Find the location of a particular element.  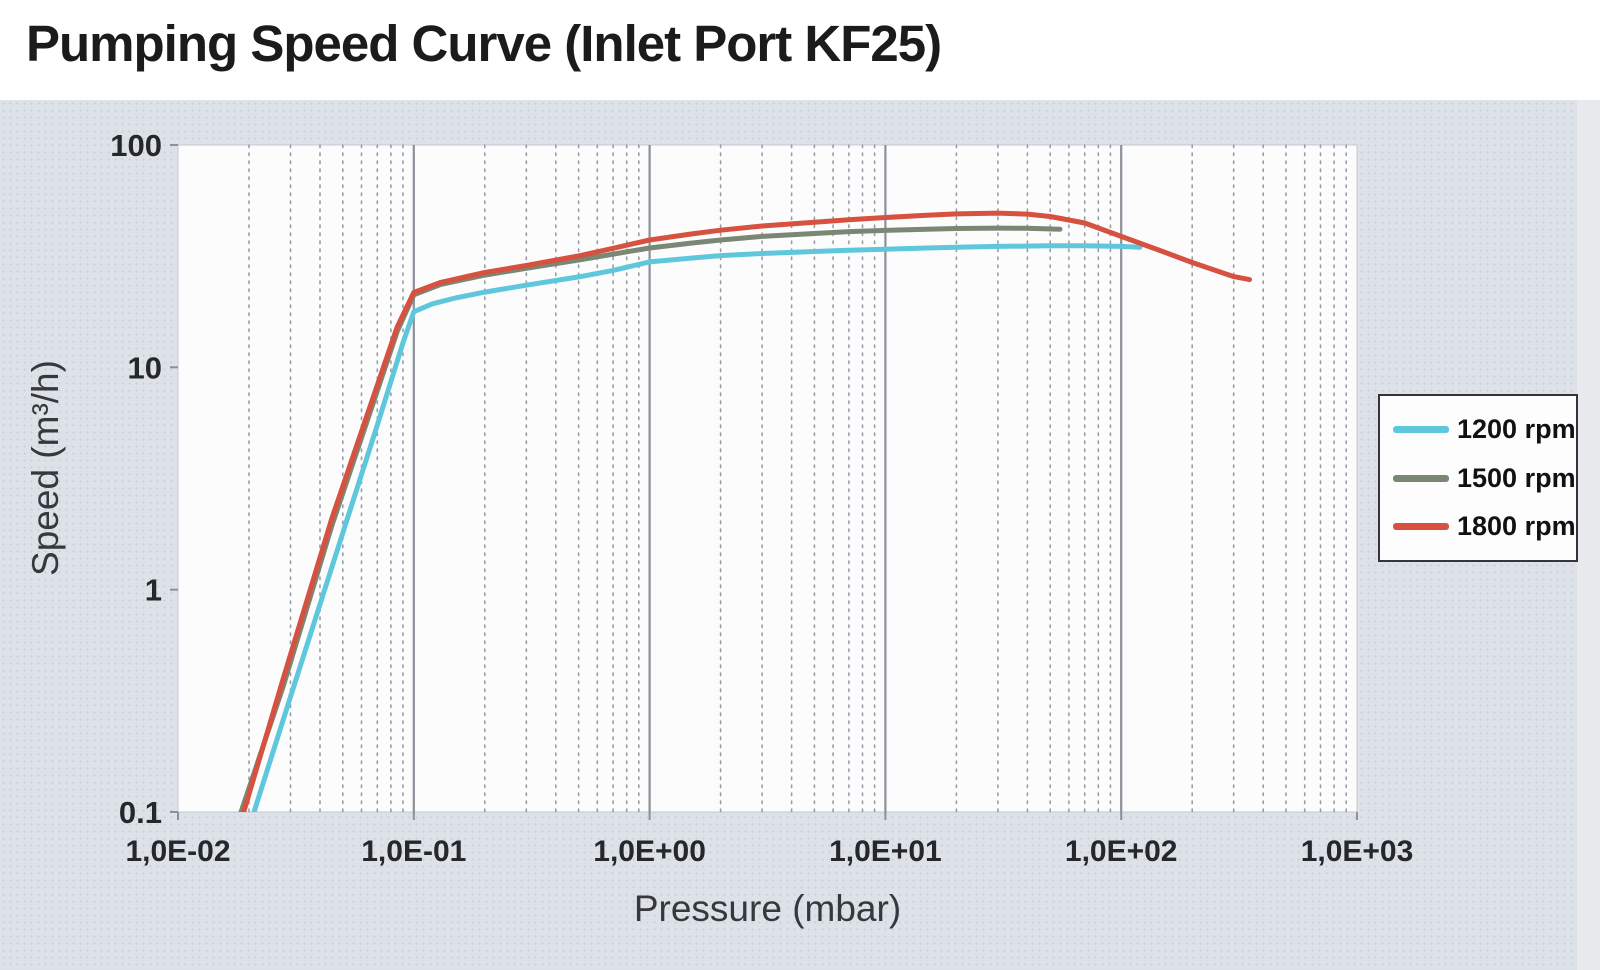

x-axis-title: Pressure (mbar) is located at coordinates (767, 908).